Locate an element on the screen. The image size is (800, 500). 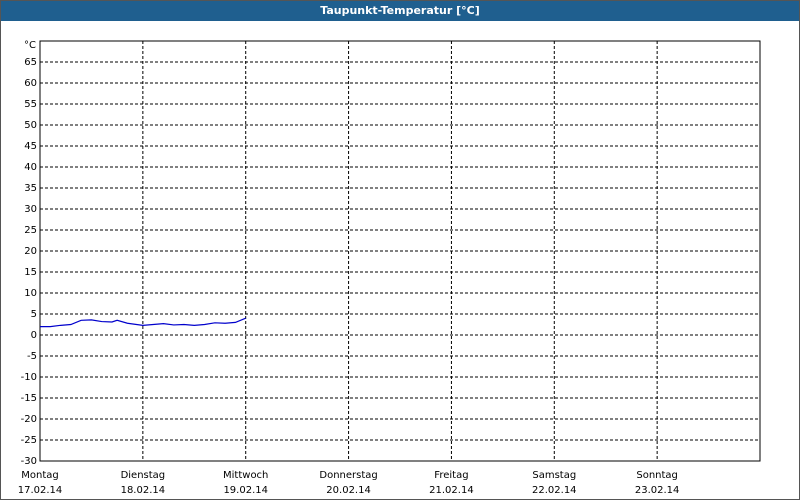
chart-title: Taupunkt-Temperatur [°C] is located at coordinates (400, 10).